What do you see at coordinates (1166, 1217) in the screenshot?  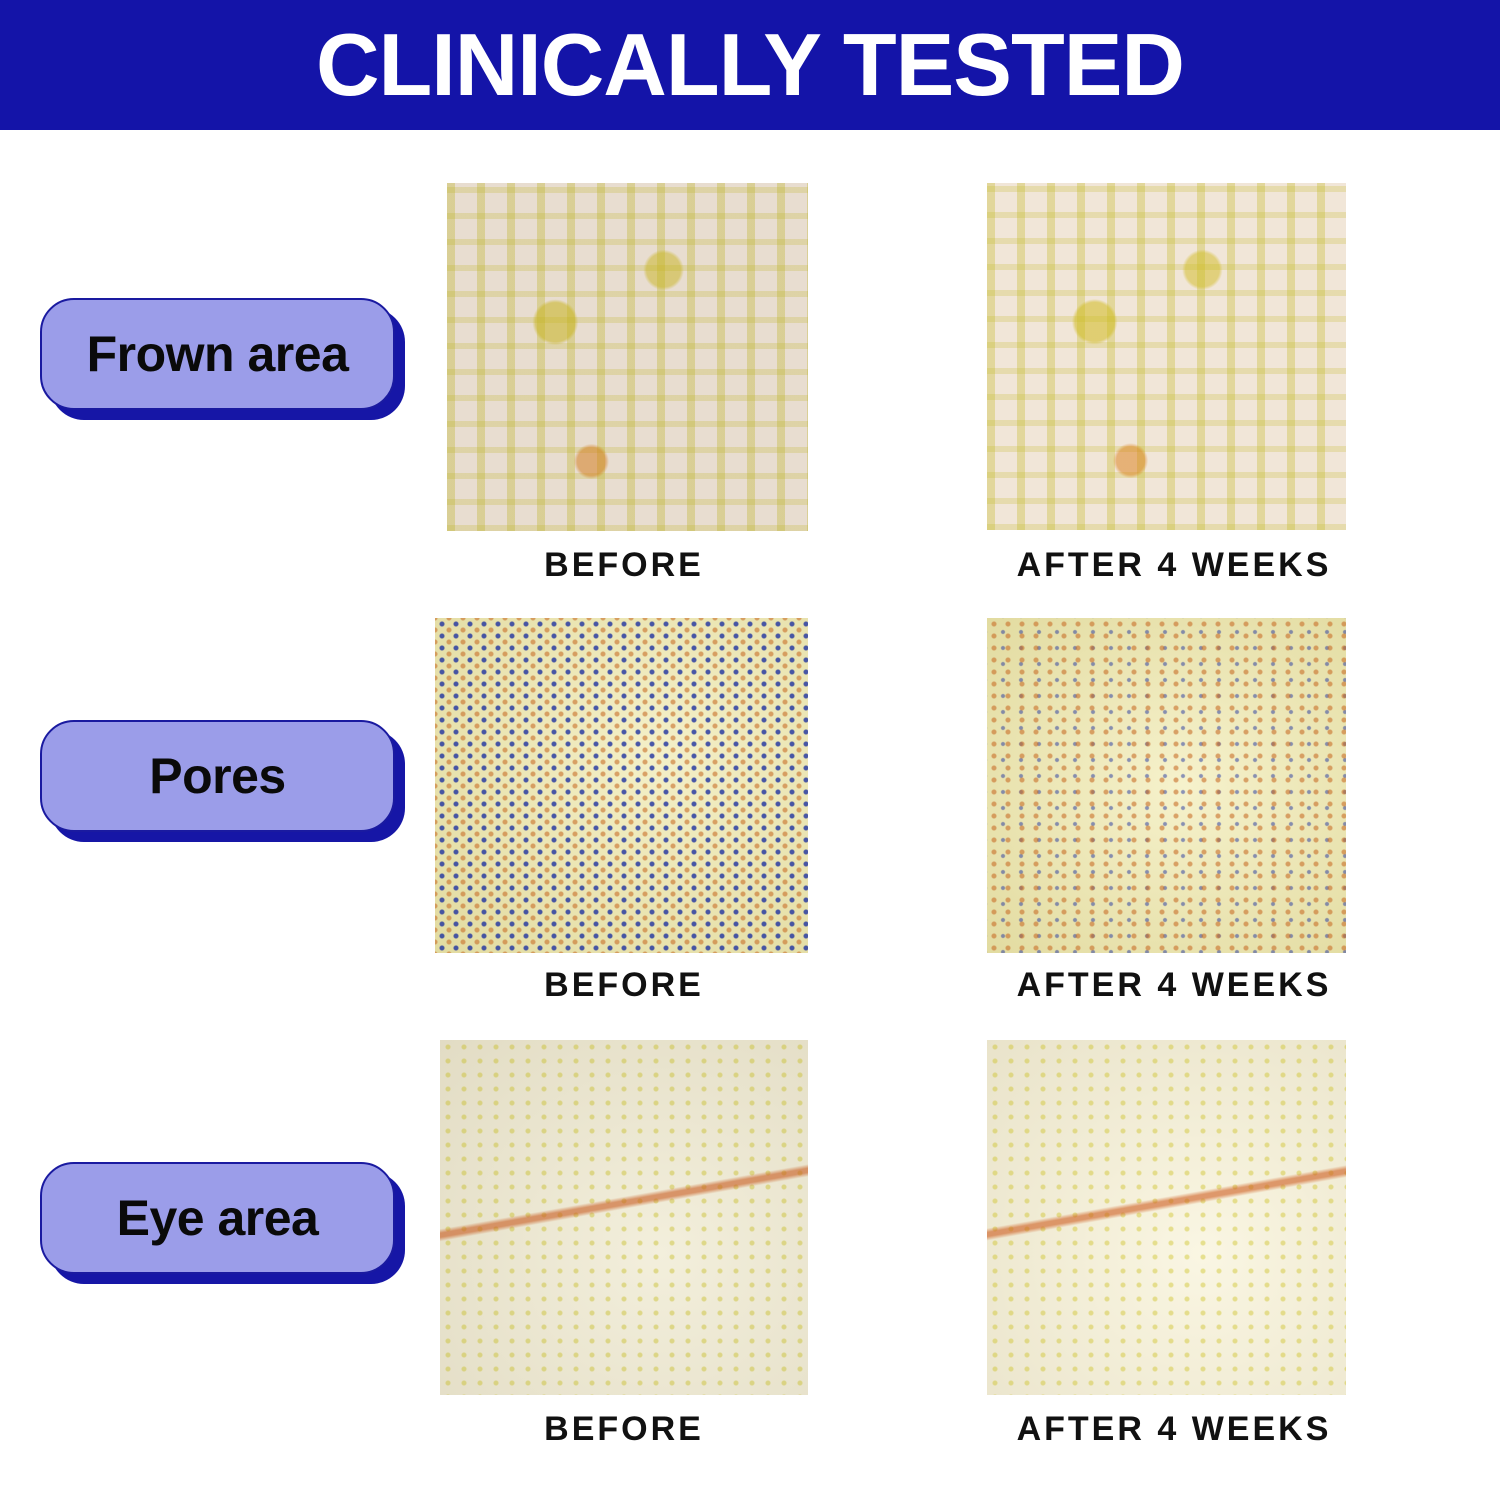 I see `eye-after-image` at bounding box center [1166, 1217].